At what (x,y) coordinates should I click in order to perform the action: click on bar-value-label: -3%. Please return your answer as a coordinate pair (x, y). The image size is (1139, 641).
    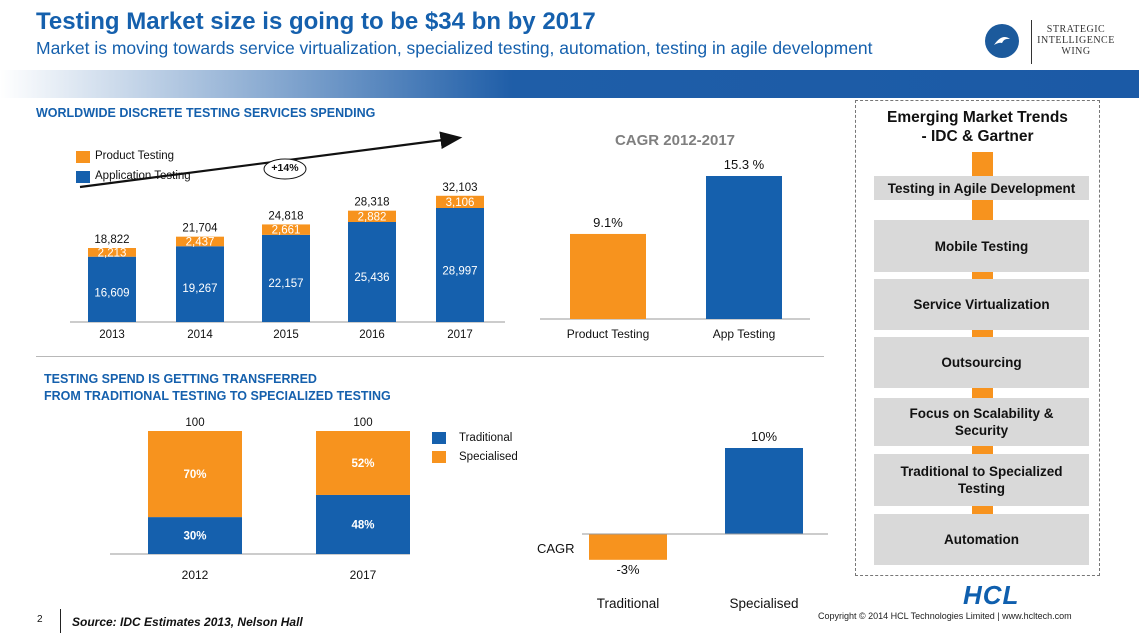
    Looking at the image, I should click on (628, 569).